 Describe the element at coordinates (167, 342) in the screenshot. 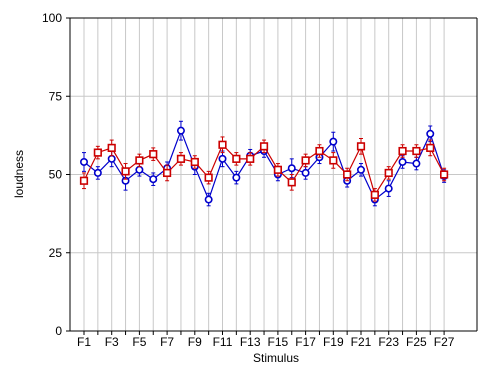

I see `x-tick-label: F7` at that location.